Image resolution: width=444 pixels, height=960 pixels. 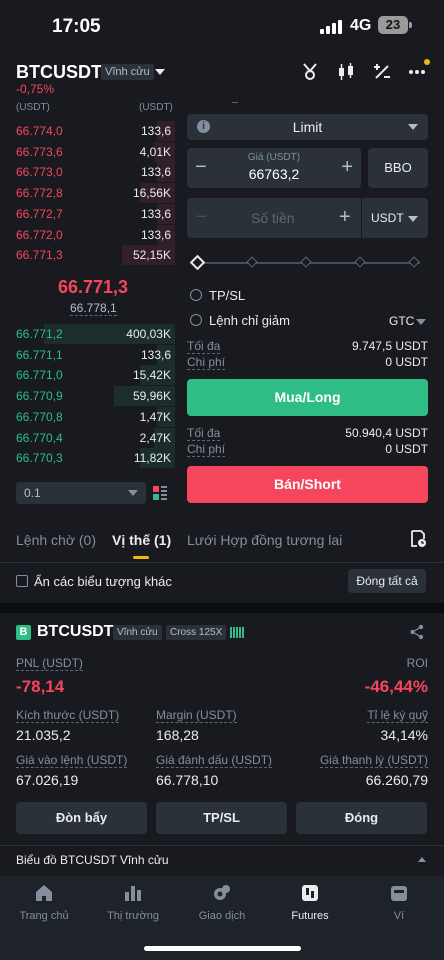 I want to click on status-time: 17:05, so click(x=76, y=26).